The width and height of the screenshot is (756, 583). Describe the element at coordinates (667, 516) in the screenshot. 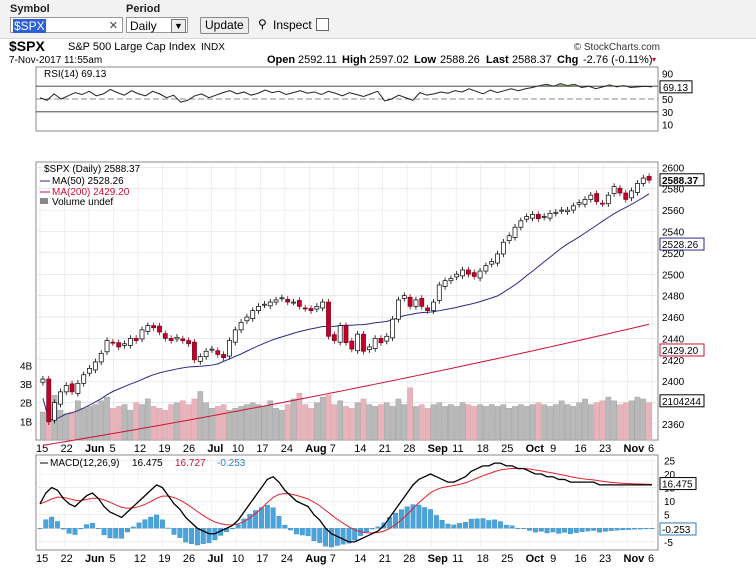

I see `macd-tick-label: 5` at that location.